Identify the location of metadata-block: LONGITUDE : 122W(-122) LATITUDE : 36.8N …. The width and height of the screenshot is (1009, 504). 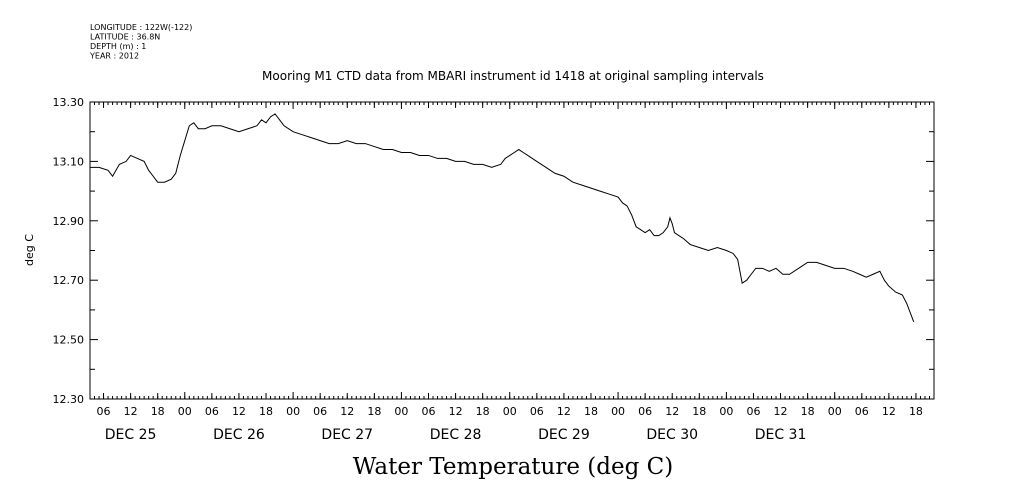
(140, 42).